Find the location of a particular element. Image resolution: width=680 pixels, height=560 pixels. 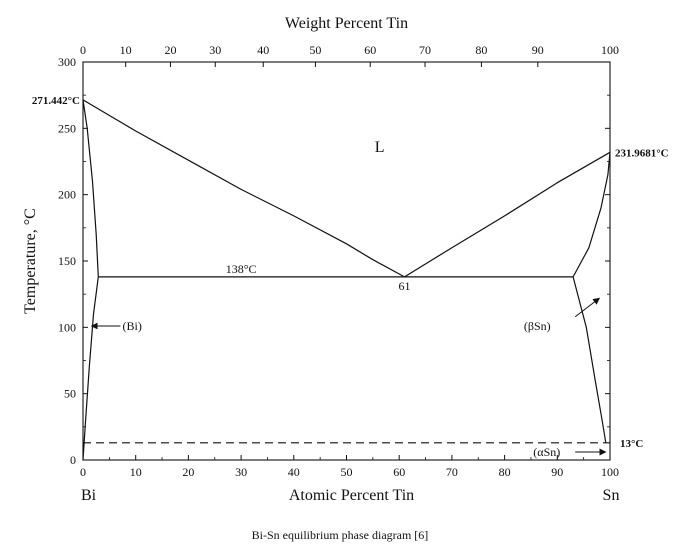

y-axis-title: Temperature, °C is located at coordinates (30, 261).